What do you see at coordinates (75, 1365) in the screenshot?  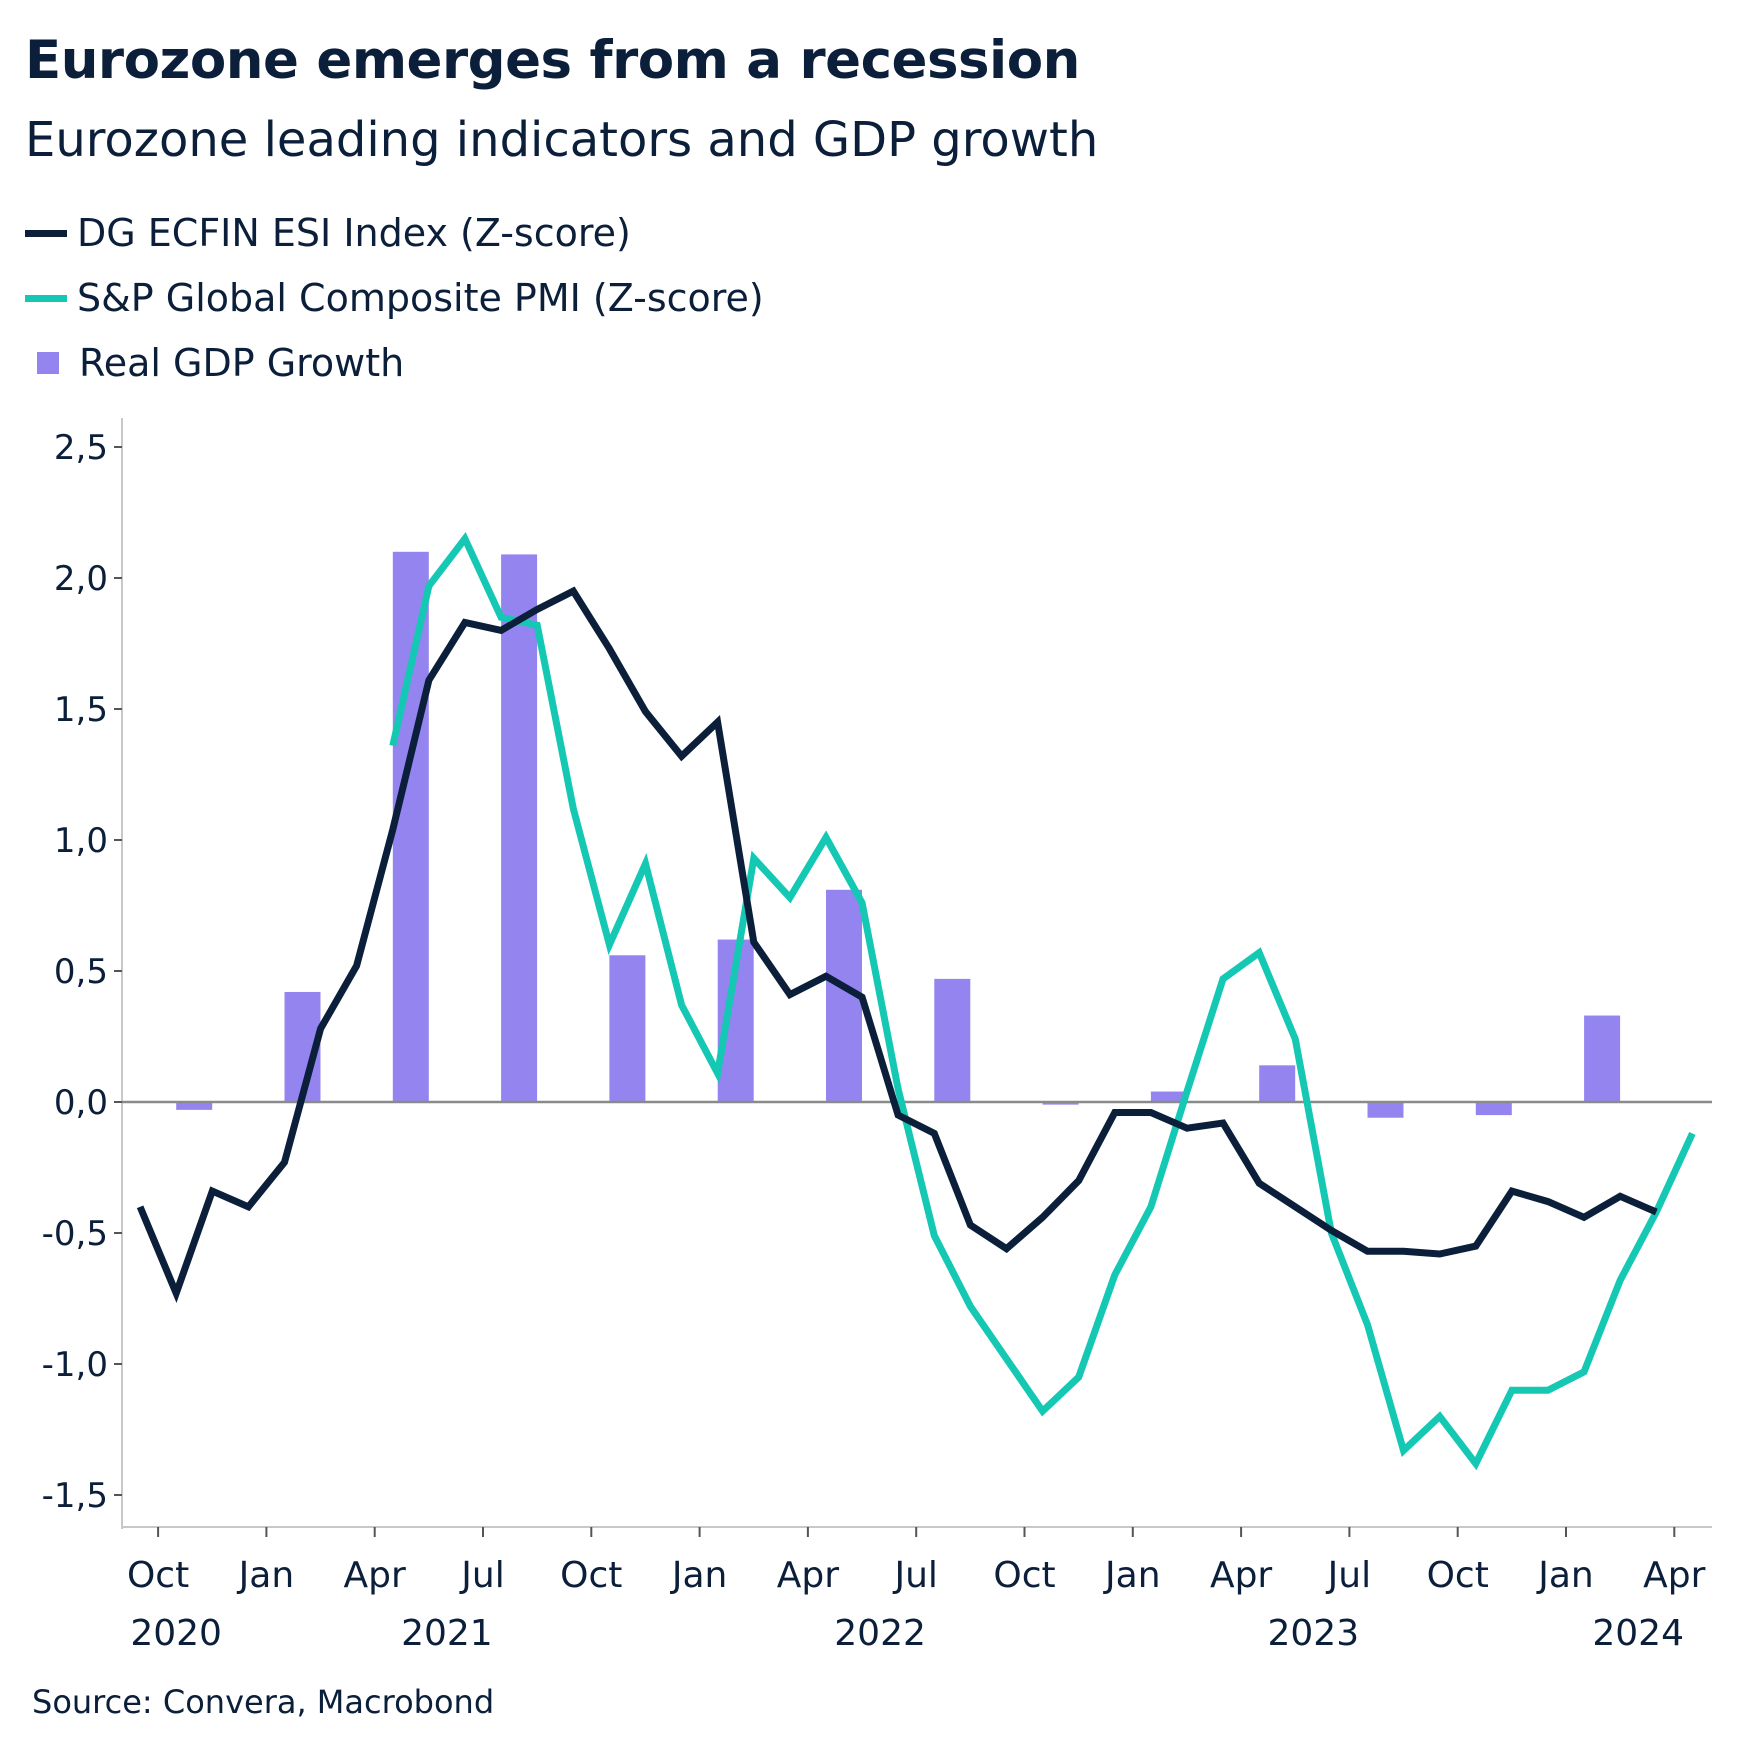 I see `y-tick-label: -1,0` at bounding box center [75, 1365].